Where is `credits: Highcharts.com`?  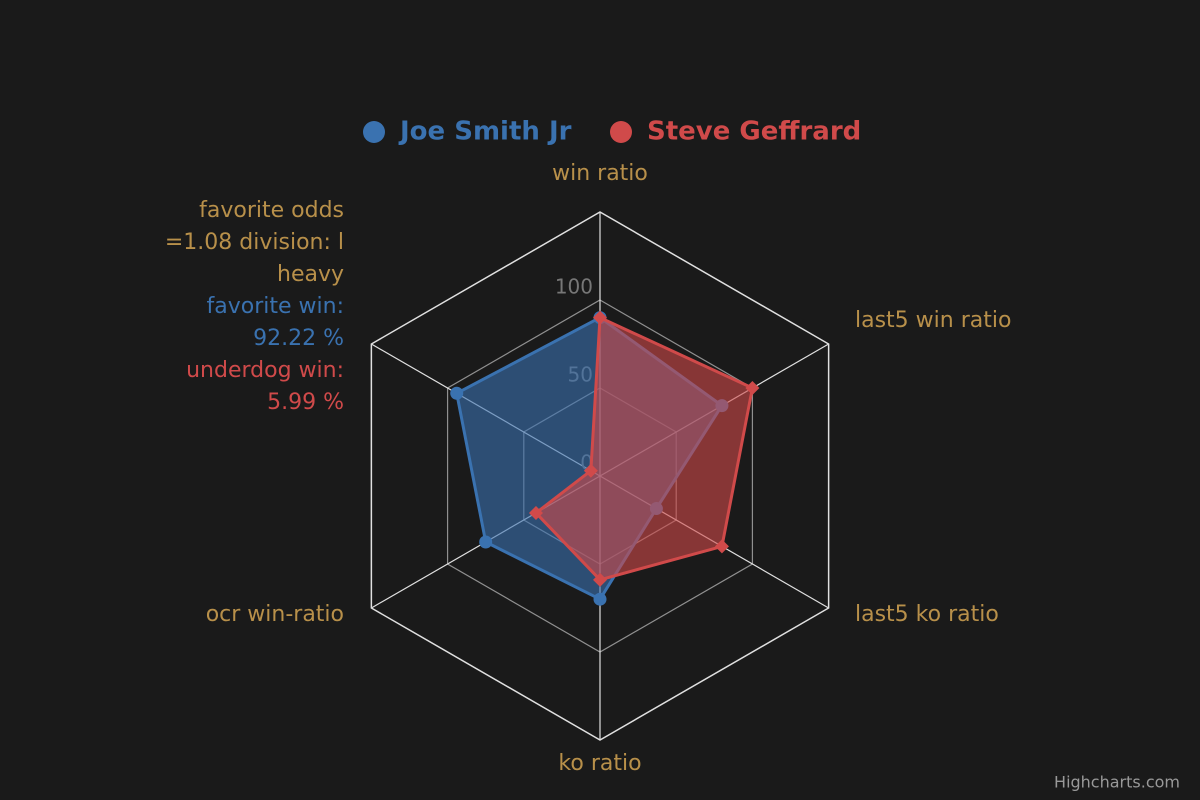 credits: Highcharts.com is located at coordinates (1117, 782).